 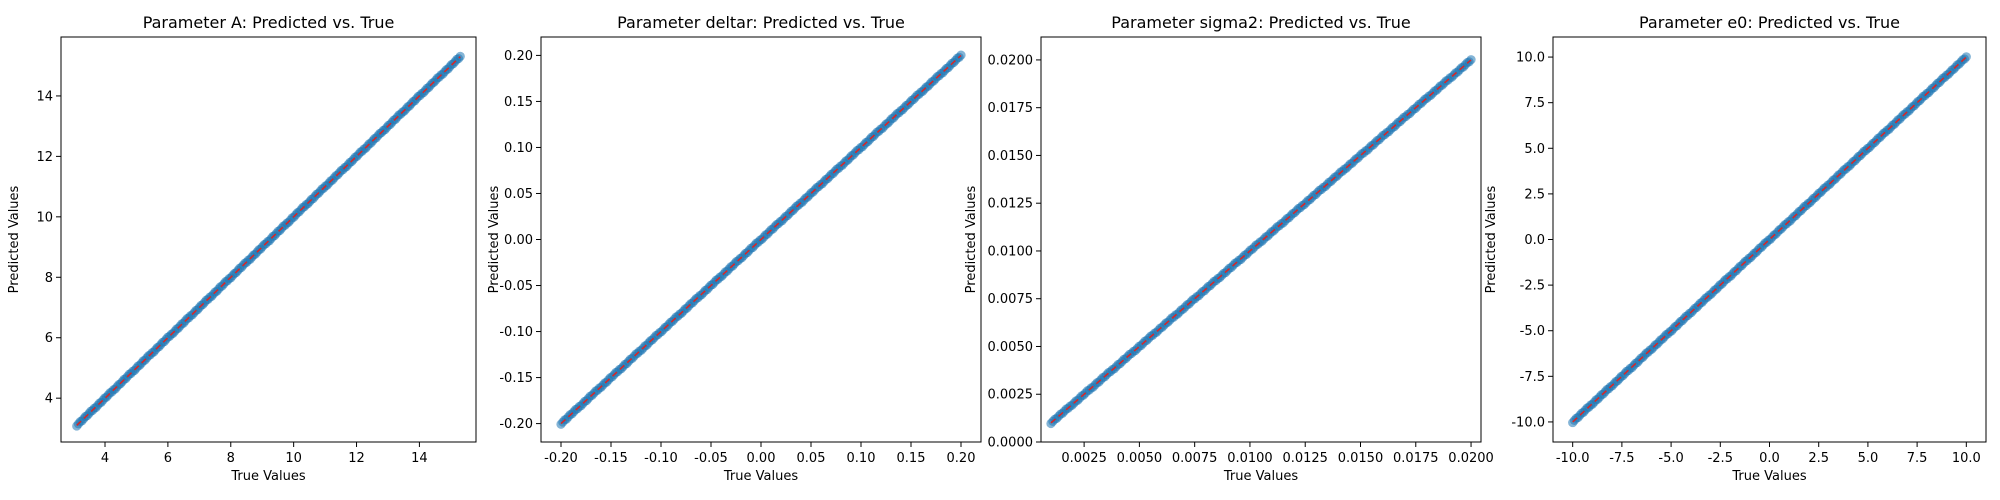 I want to click on y-tick-label: -0.10, so click(x=516, y=332).